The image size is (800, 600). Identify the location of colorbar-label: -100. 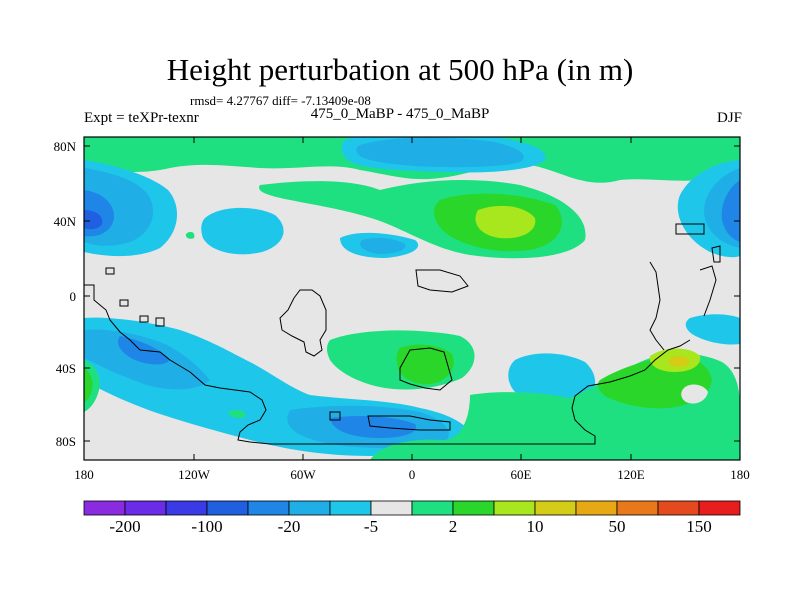
(206, 526).